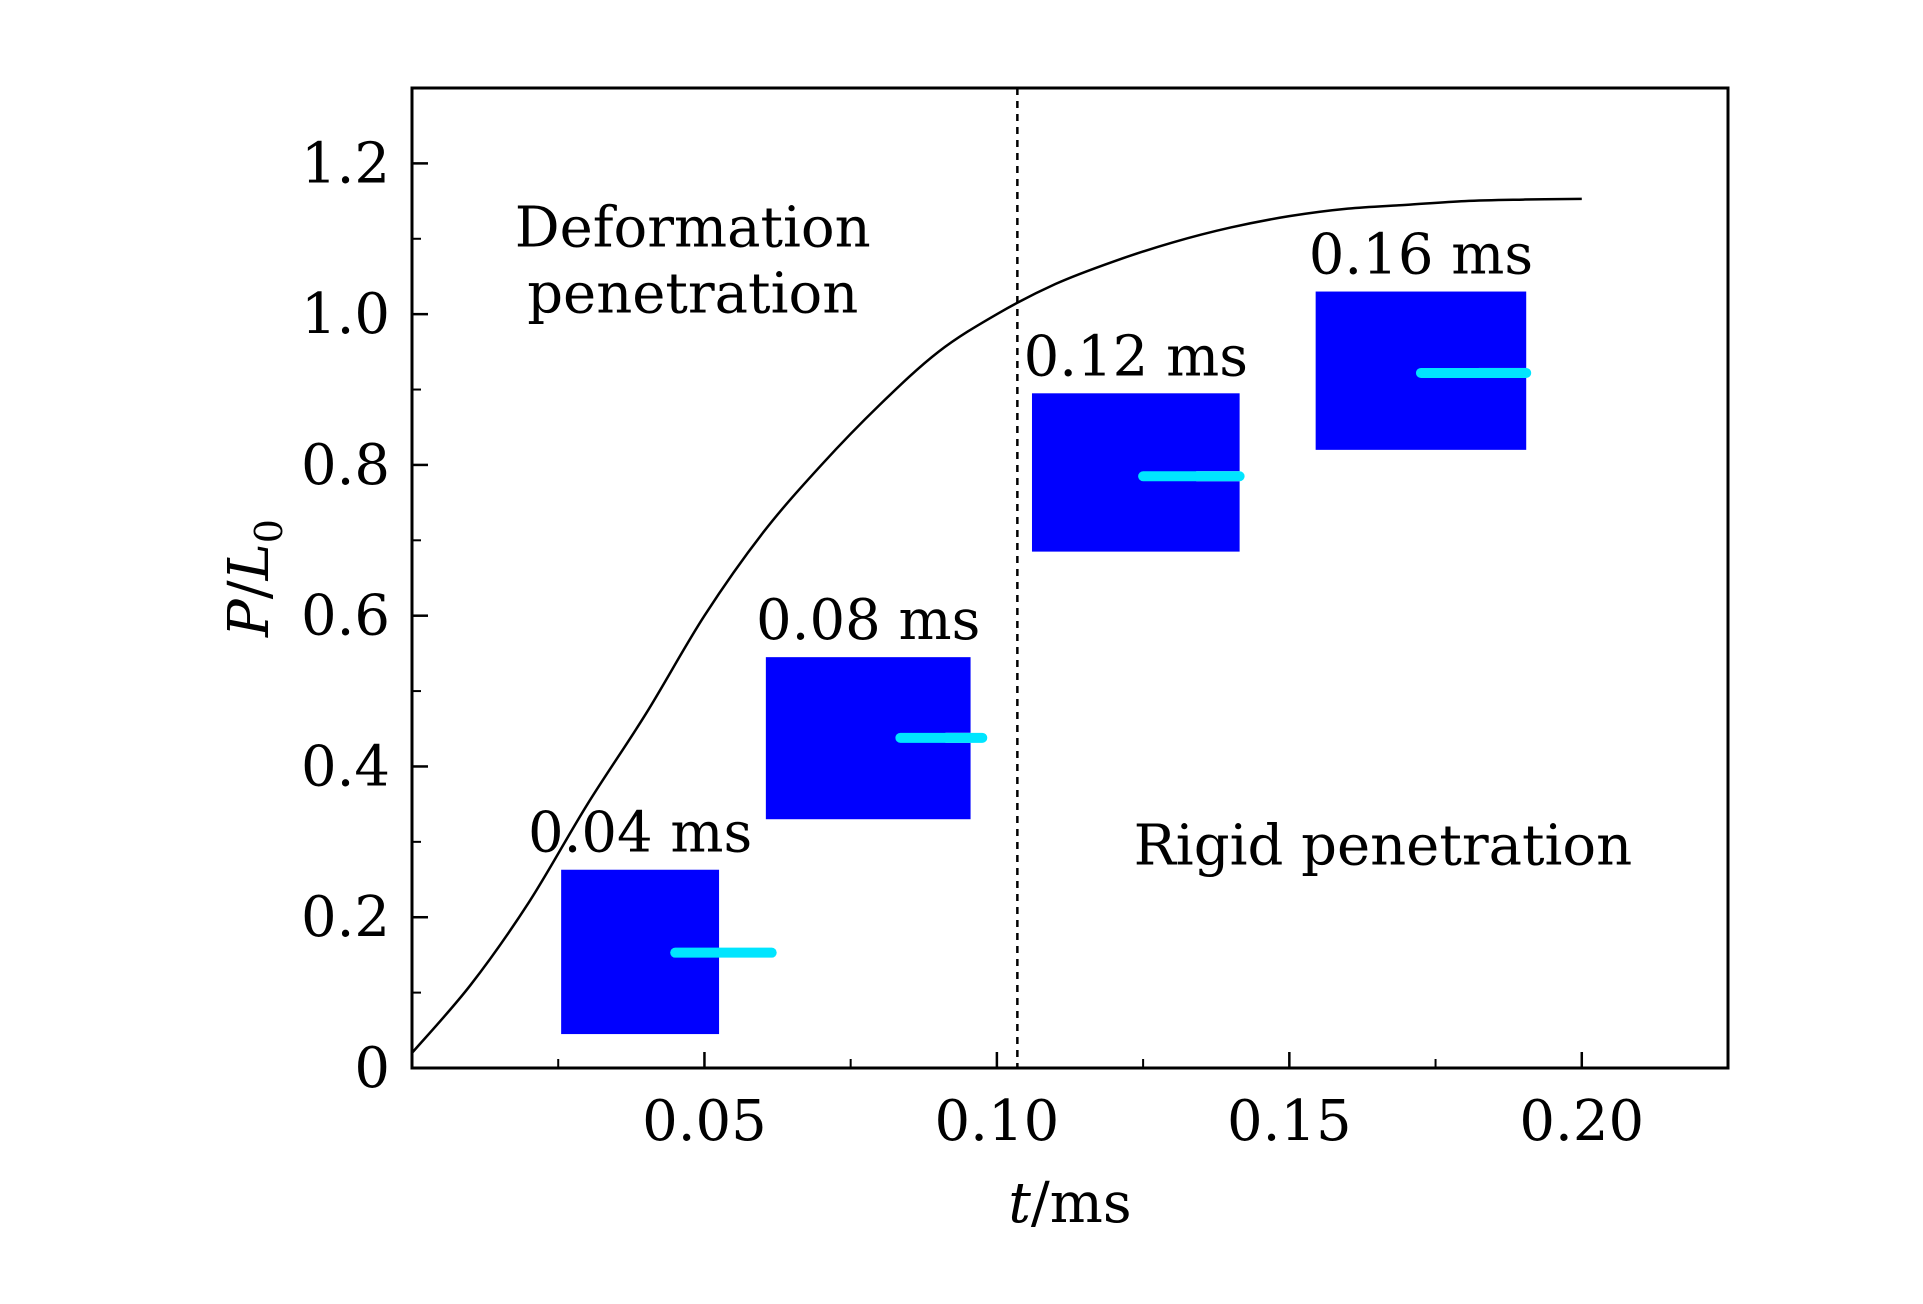 The width and height of the screenshot is (1923, 1304). Describe the element at coordinates (1019, 1203) in the screenshot. I see `x-axis-var: t` at that location.